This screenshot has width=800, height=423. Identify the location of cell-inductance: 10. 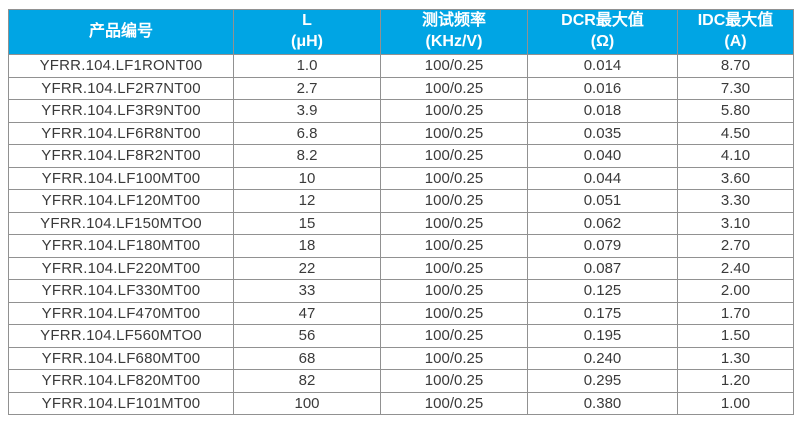
(307, 178).